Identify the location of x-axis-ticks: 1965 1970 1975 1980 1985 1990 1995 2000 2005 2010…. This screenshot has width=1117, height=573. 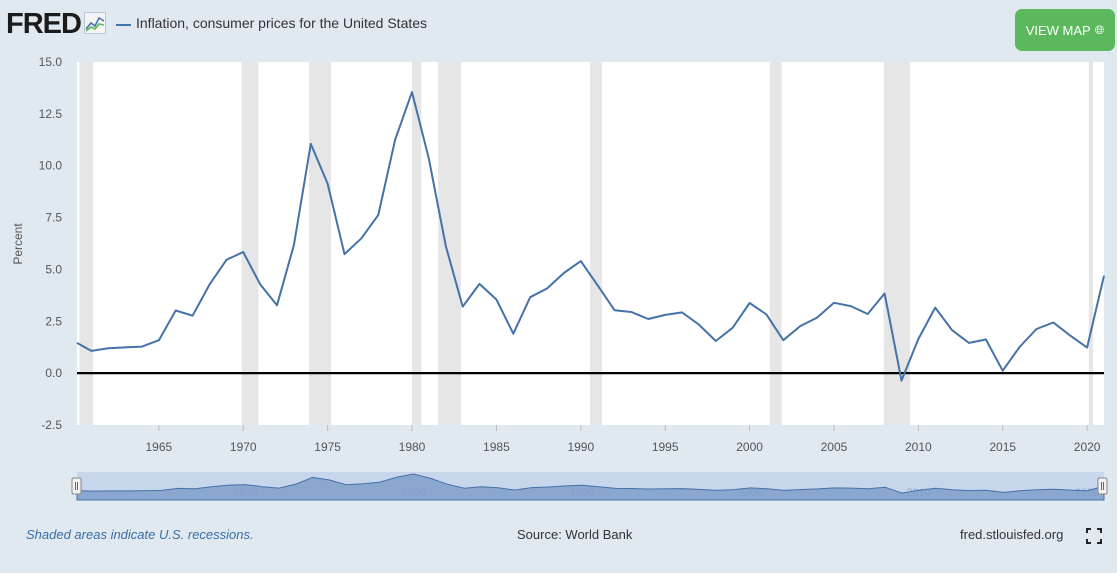
(623, 439).